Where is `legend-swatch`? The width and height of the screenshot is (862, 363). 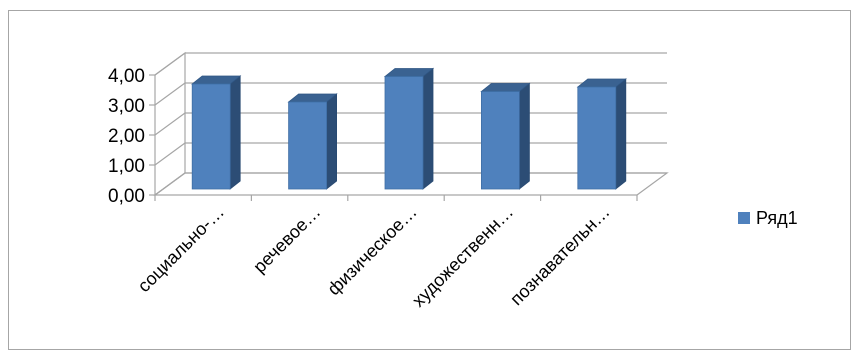 legend-swatch is located at coordinates (744, 218).